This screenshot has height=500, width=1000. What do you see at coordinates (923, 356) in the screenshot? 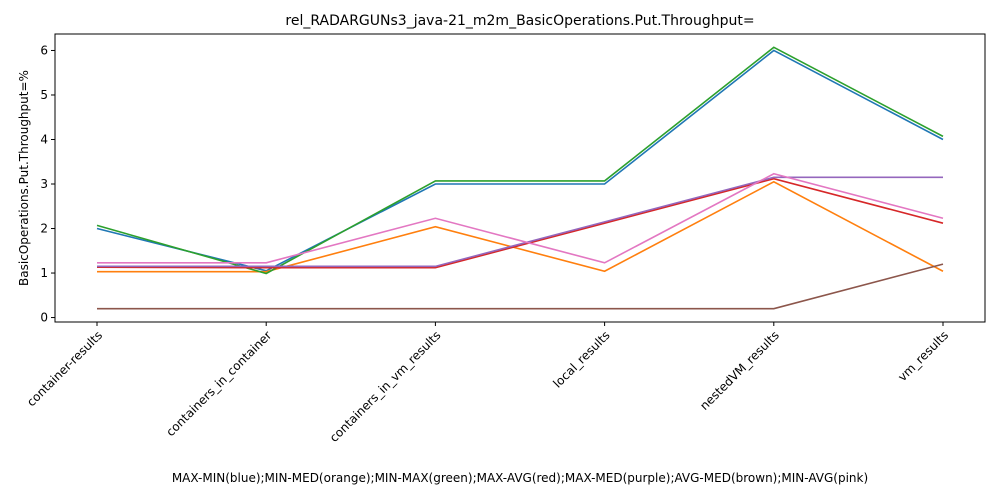
I see `x-tick-label: vm_results` at bounding box center [923, 356].